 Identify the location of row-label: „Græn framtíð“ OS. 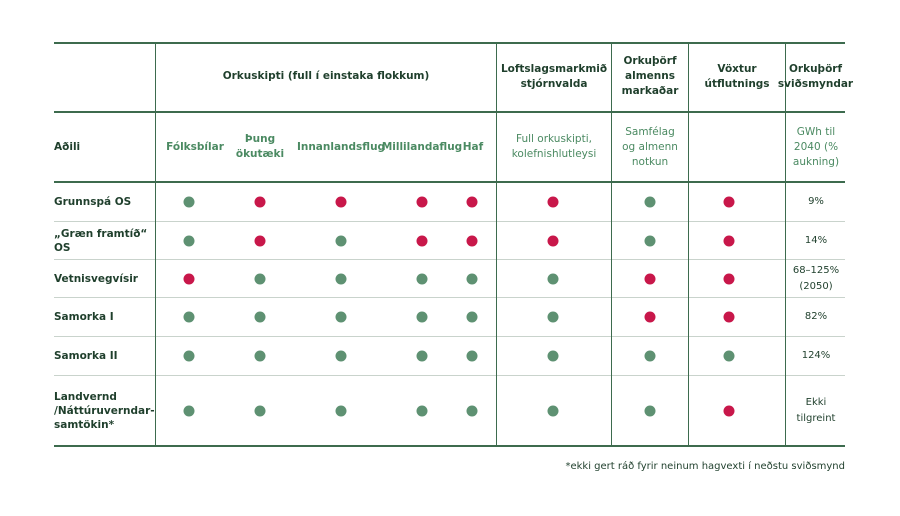
(101, 240).